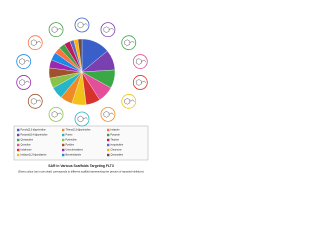  Describe the element at coordinates (117, 145) in the screenshot. I see `legend-label: Isoquinoline` at that location.